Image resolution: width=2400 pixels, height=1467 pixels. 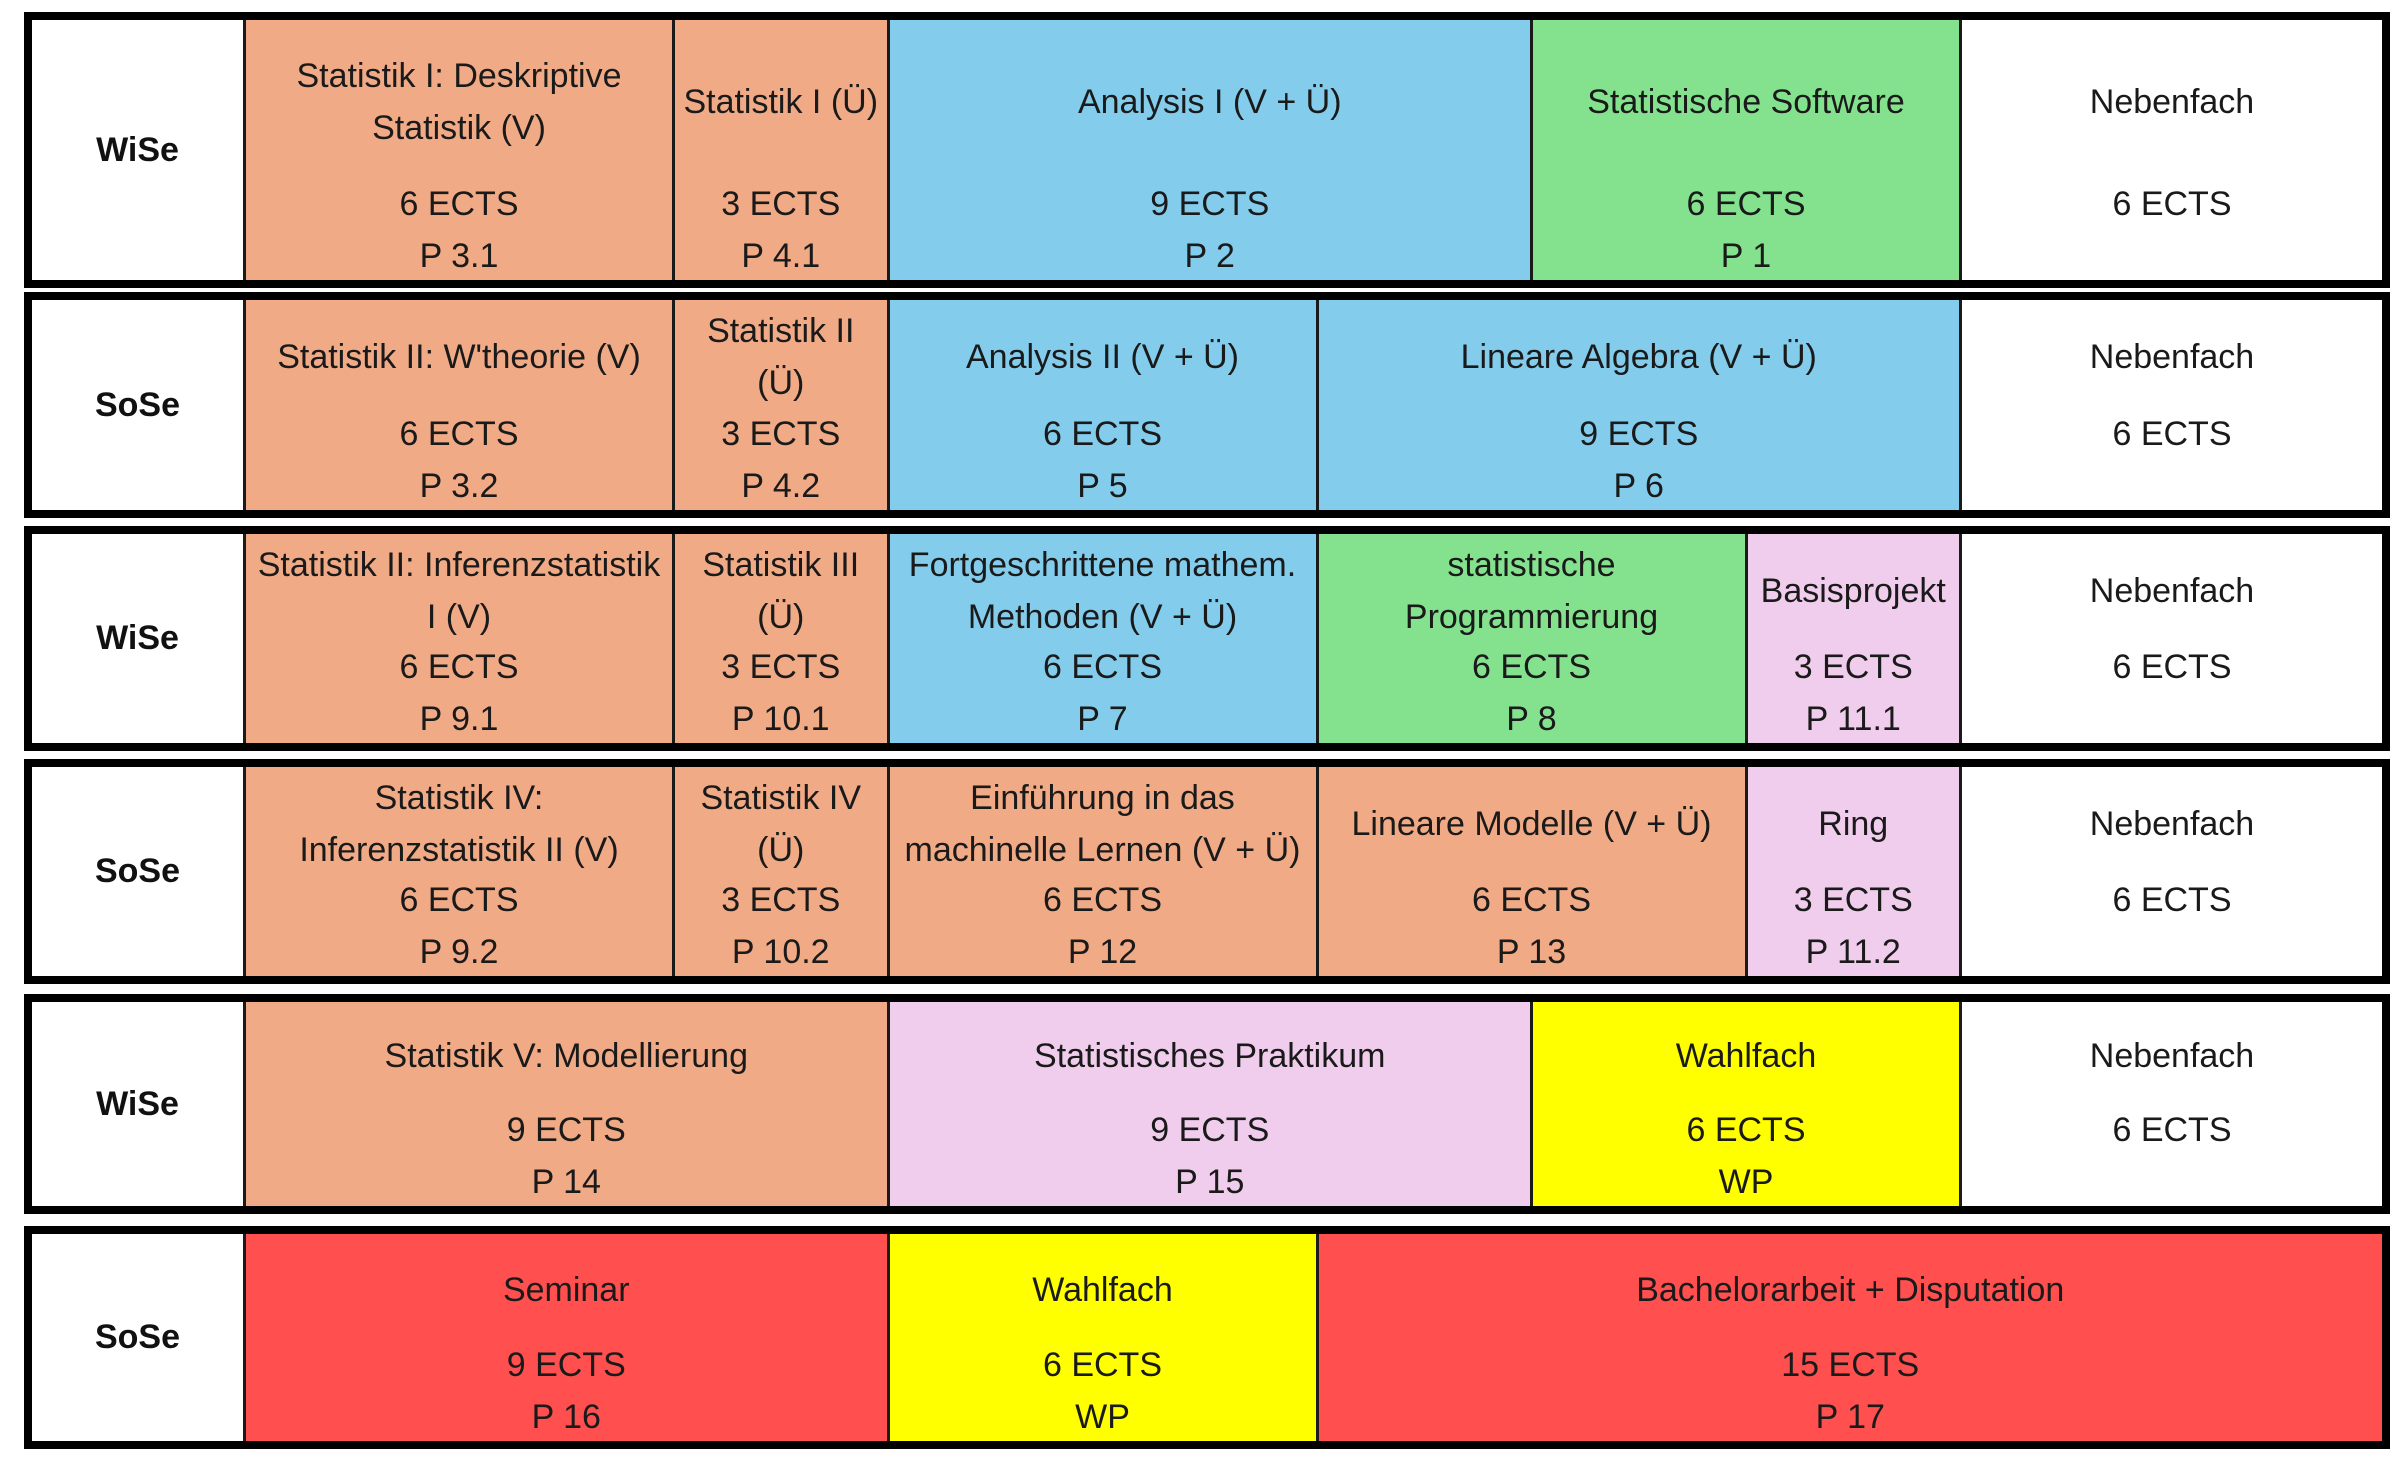 I want to click on module-code: P 4.2, so click(x=781, y=486).